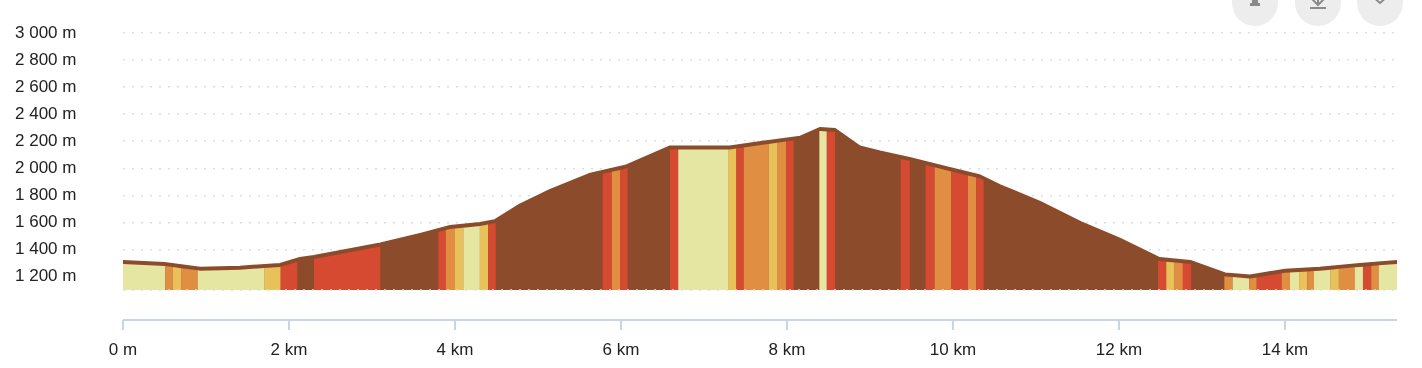 Image resolution: width=1422 pixels, height=368 pixels. I want to click on x-tick-label: 8 km, so click(787, 349).